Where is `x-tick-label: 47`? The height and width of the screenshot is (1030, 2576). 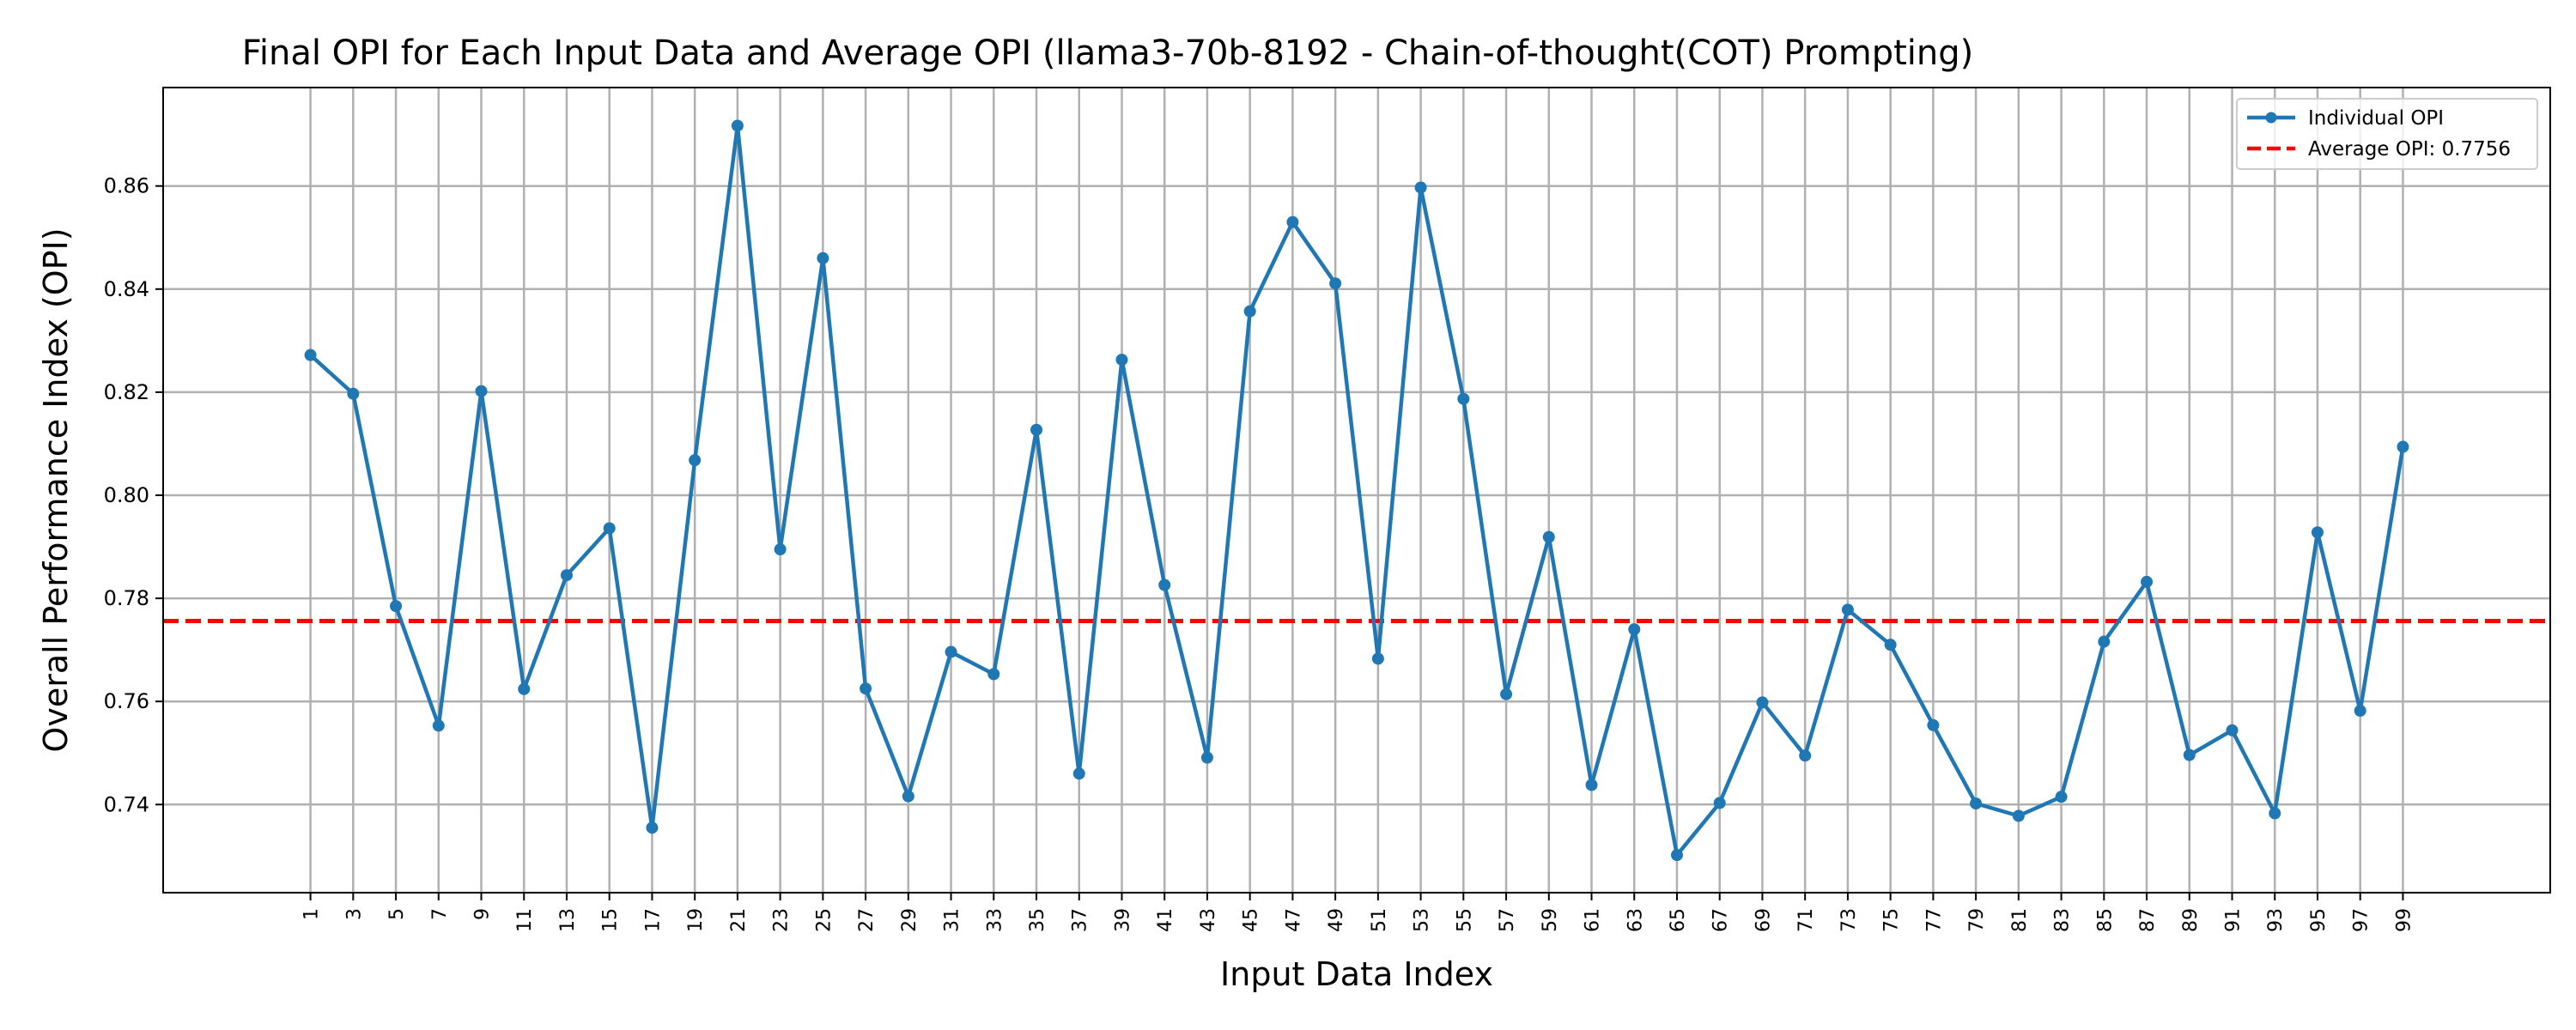
x-tick-label: 47 is located at coordinates (1294, 920).